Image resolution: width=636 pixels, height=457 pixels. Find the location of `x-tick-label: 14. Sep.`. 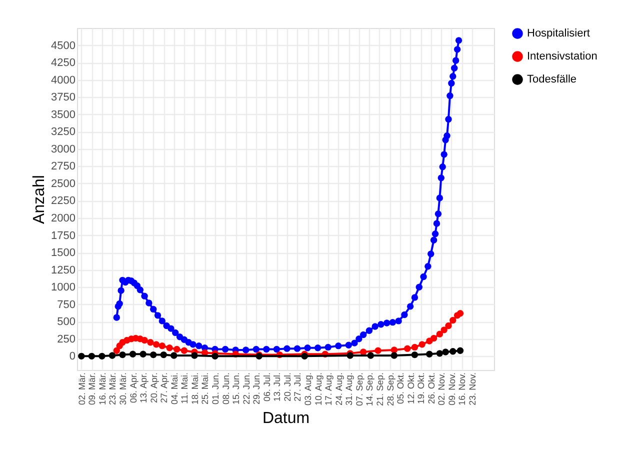

x-tick-label: 14. Sep. is located at coordinates (369, 389).